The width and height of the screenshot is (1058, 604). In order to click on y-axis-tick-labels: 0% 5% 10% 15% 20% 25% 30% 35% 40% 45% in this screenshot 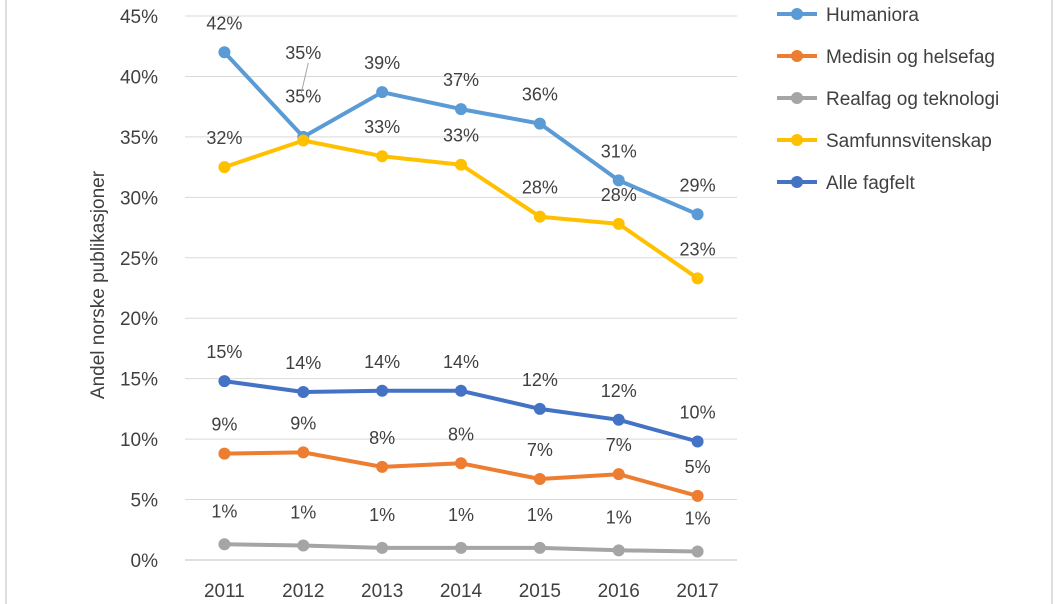, I will do `click(139, 289)`.